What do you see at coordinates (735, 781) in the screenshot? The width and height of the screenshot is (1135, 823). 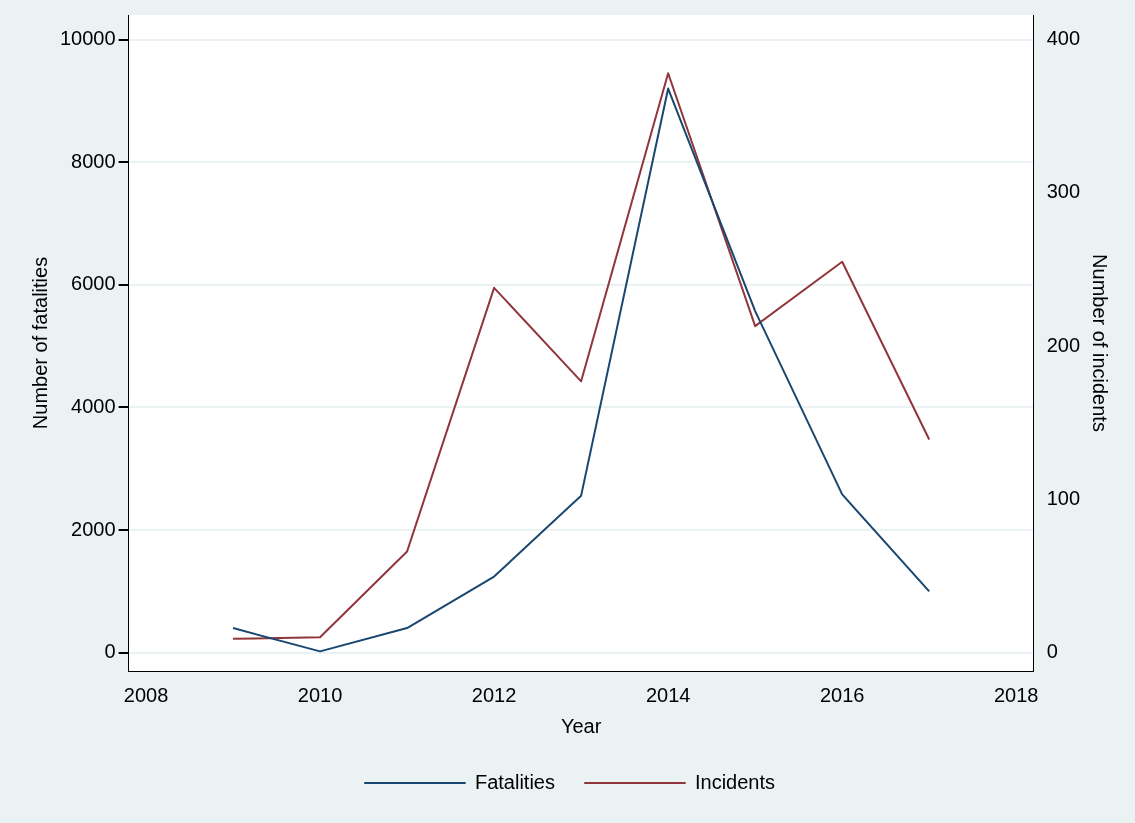 I see `legend-label: Incidents` at bounding box center [735, 781].